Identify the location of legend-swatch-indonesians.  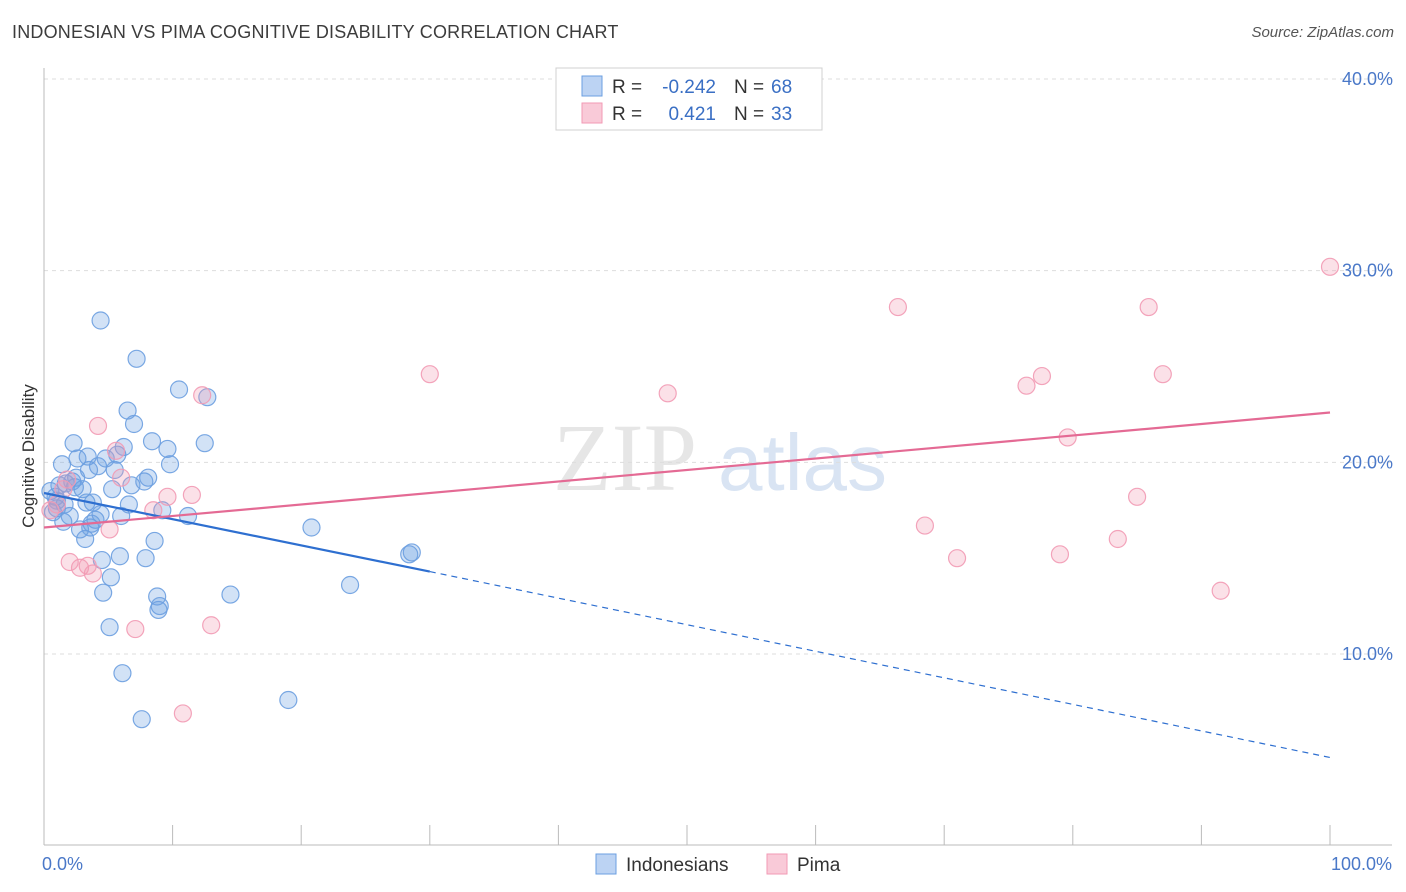
(592, 86).